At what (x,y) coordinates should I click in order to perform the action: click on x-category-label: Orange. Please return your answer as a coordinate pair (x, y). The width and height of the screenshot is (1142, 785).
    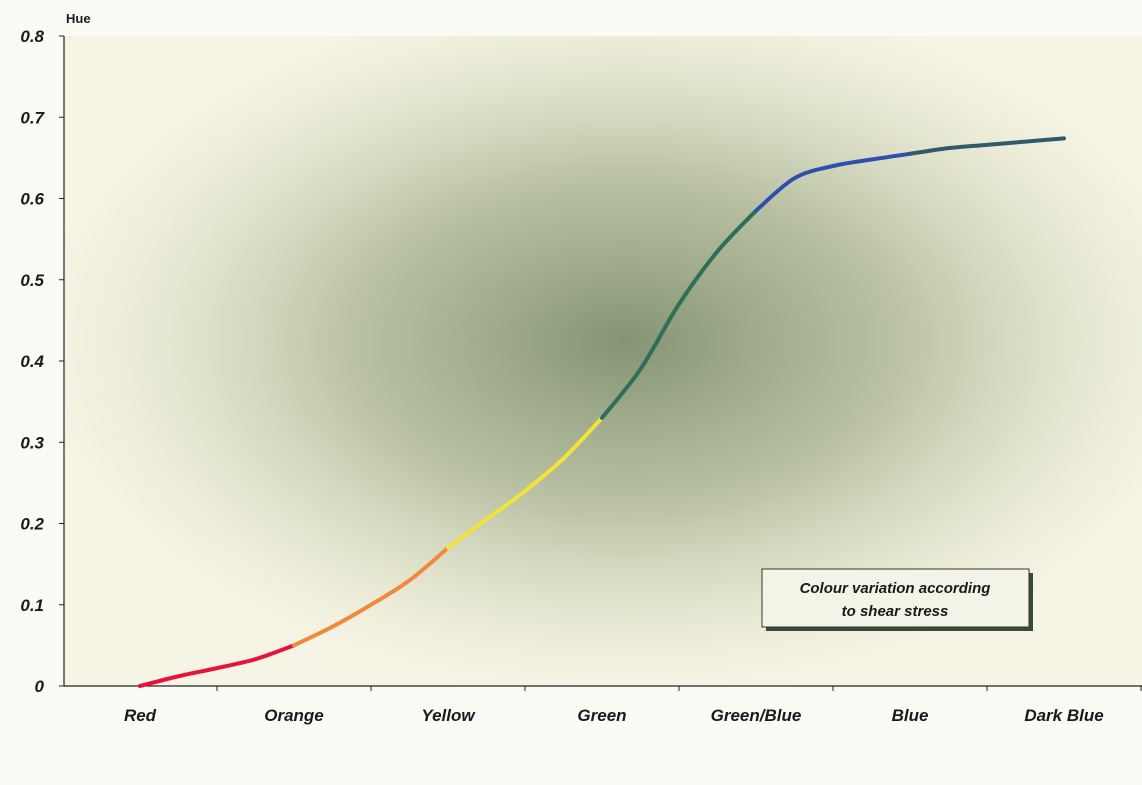
    Looking at the image, I should click on (294, 715).